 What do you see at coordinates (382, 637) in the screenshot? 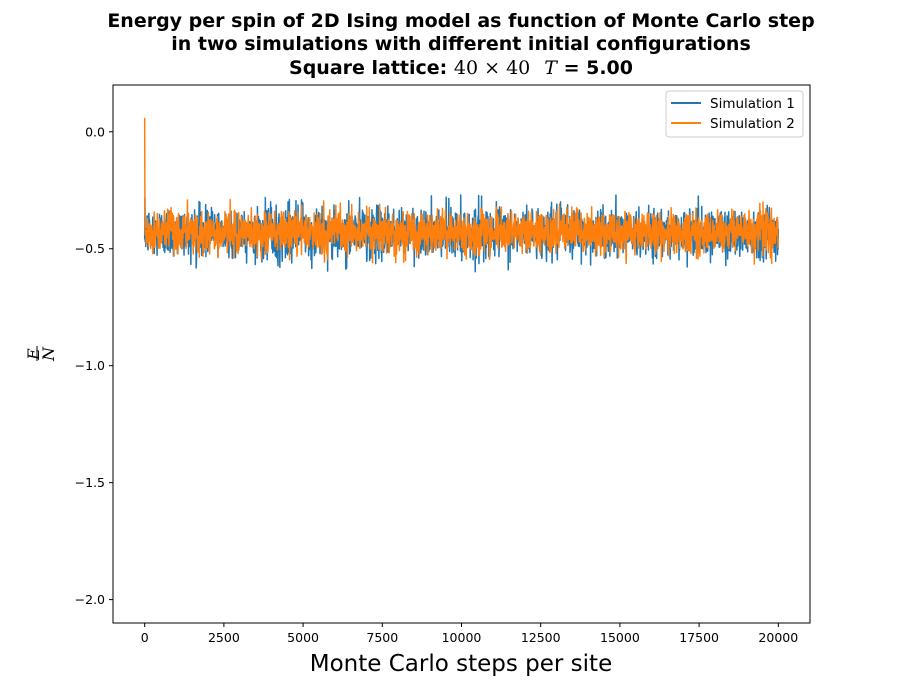
I see `x-tick-label: 7500` at bounding box center [382, 637].